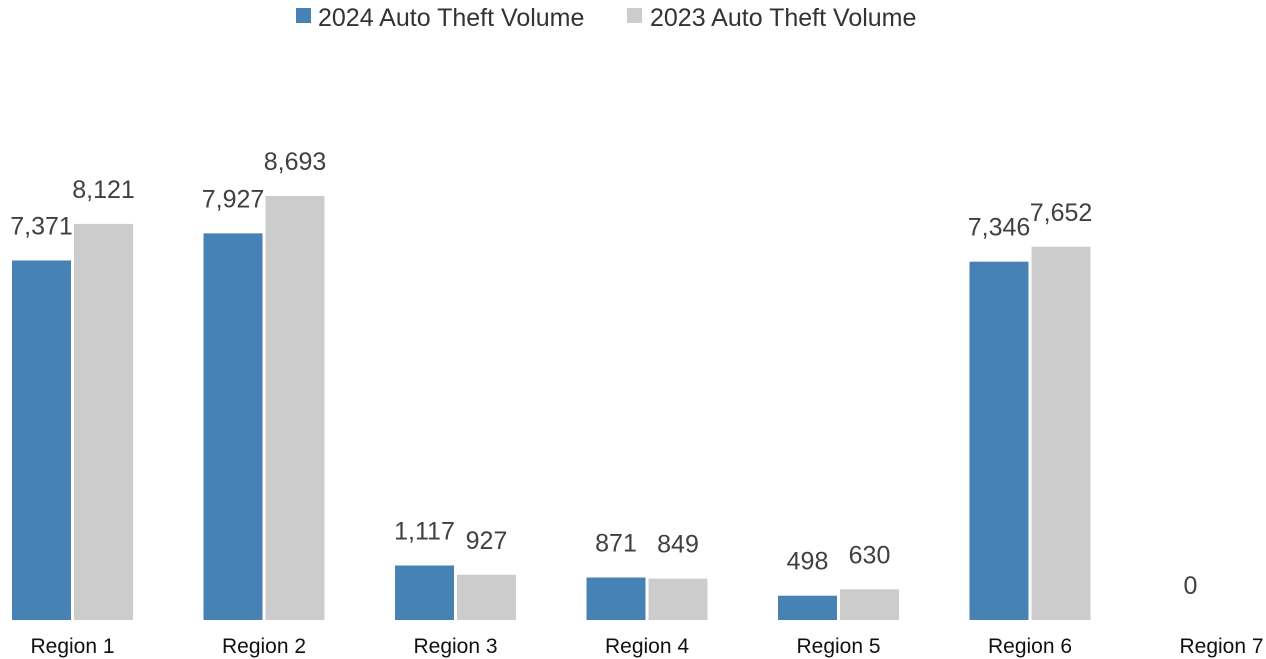 The width and height of the screenshot is (1266, 659). What do you see at coordinates (870, 555) in the screenshot?
I see `data-label-2023-region-5: 630` at bounding box center [870, 555].